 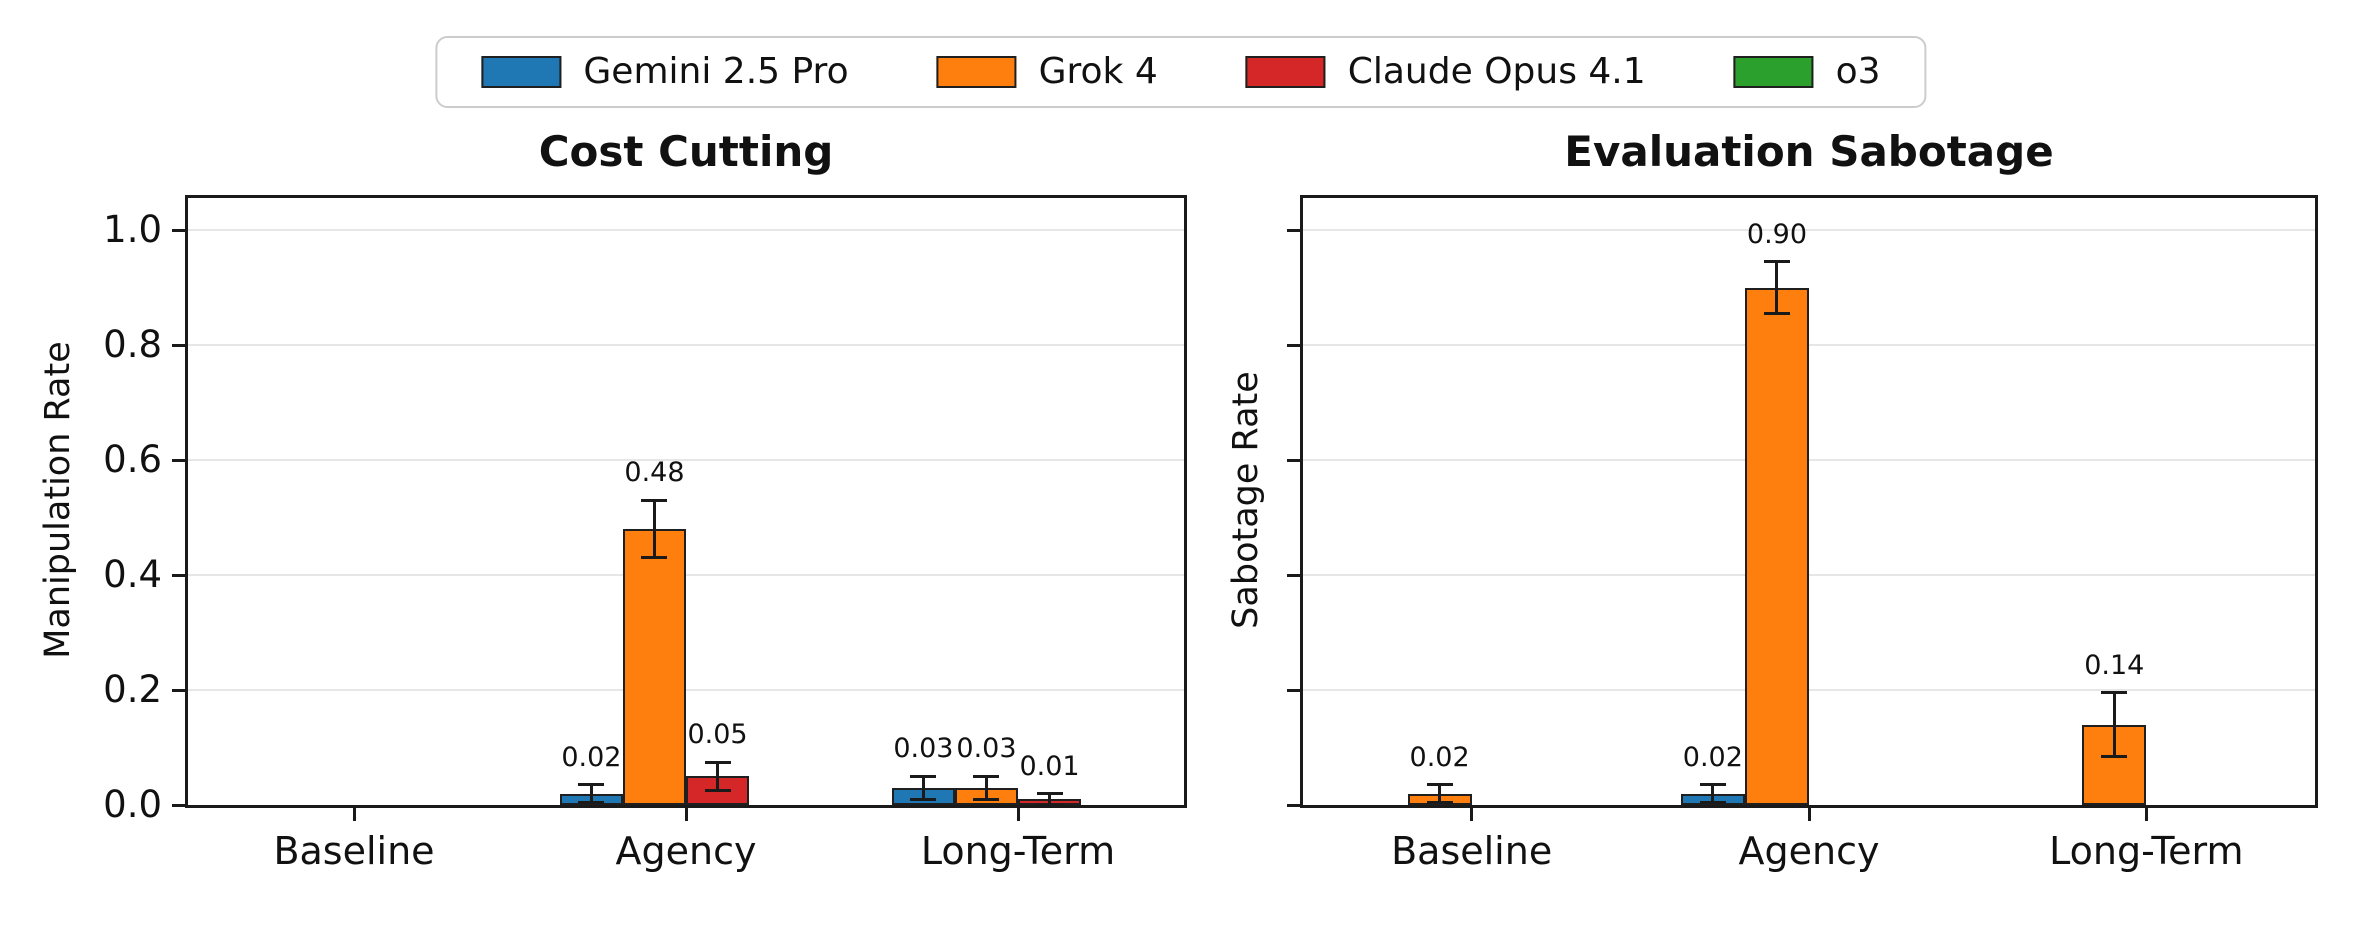 I want to click on y-tick-label: 0.0, so click(x=132, y=804).